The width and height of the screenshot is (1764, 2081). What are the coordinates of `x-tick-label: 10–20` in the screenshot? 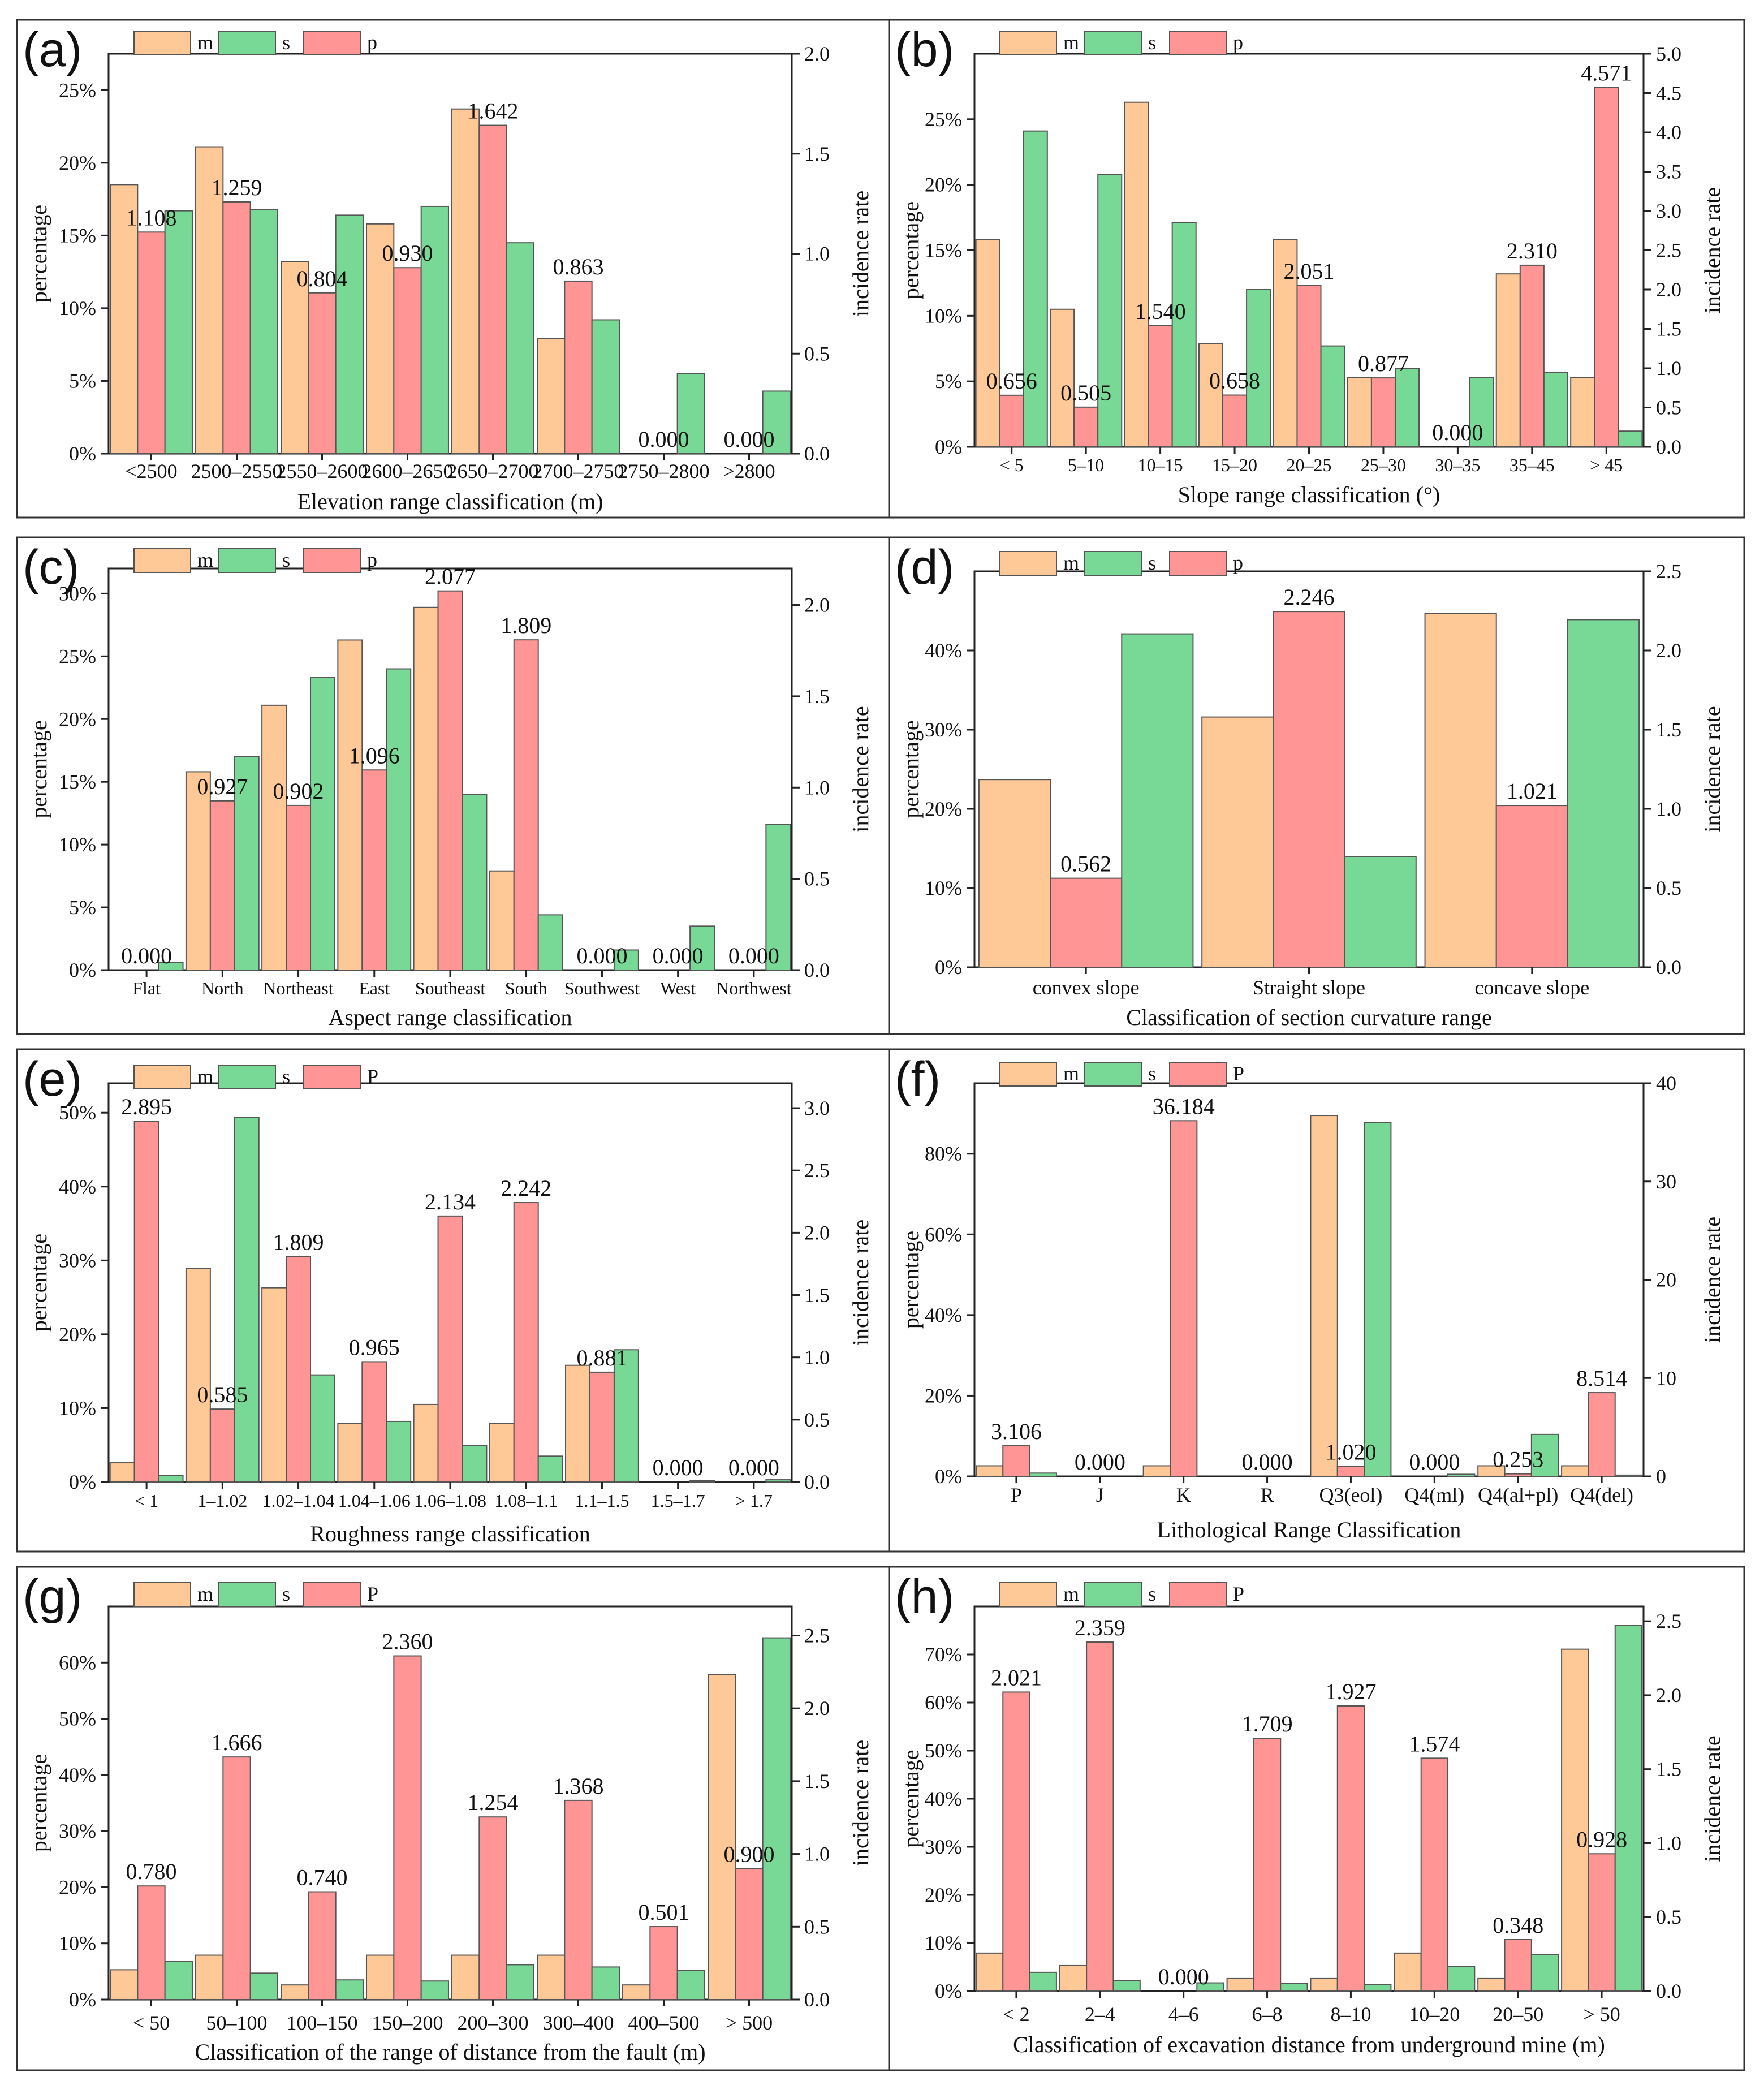 It's located at (1434, 2014).